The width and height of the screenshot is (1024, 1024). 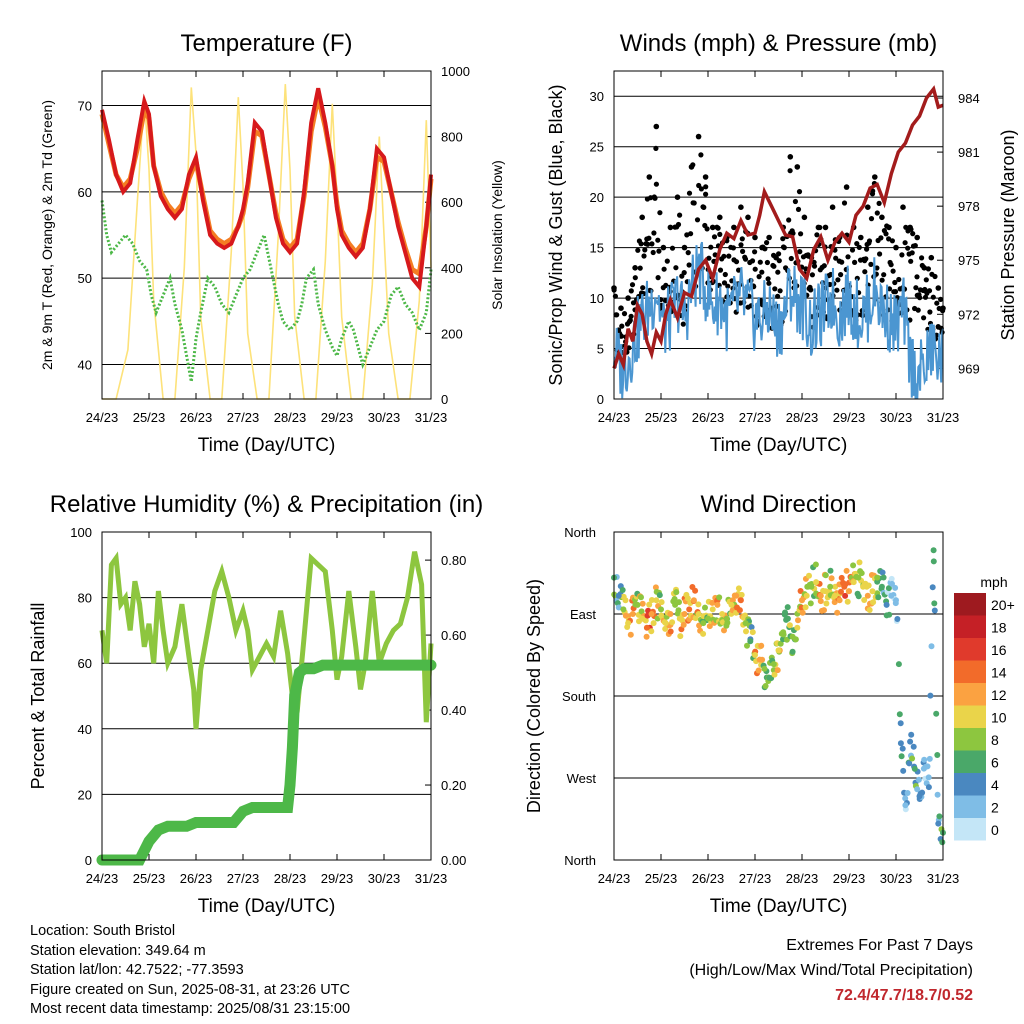 I want to click on station-location: Location: South Bristol, so click(x=103, y=931).